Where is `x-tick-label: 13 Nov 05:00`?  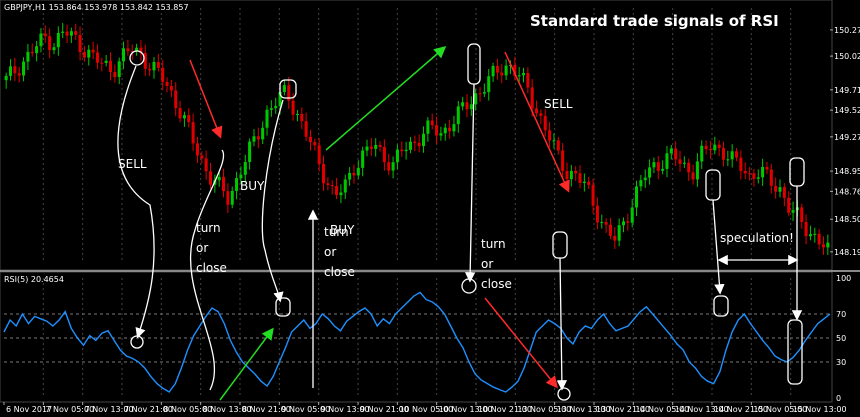
x-tick-label: 13 Nov 05:00 is located at coordinates (544, 409).